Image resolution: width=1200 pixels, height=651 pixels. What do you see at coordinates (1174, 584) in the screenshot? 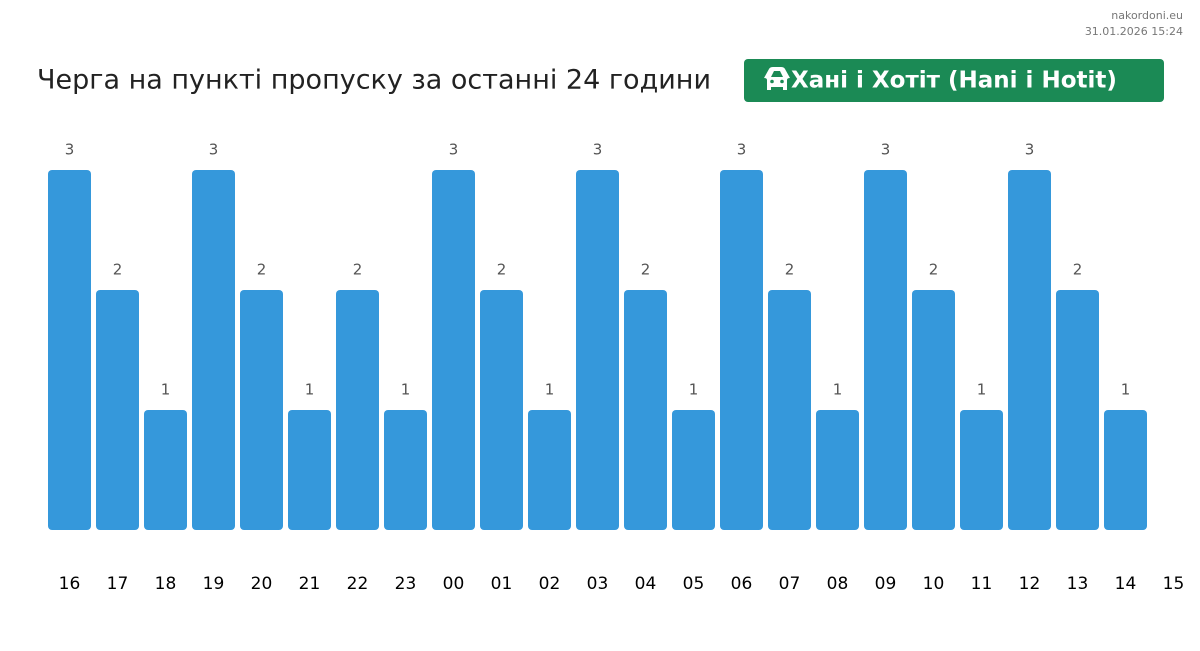
I see `x-tick-label: 15` at bounding box center [1174, 584].